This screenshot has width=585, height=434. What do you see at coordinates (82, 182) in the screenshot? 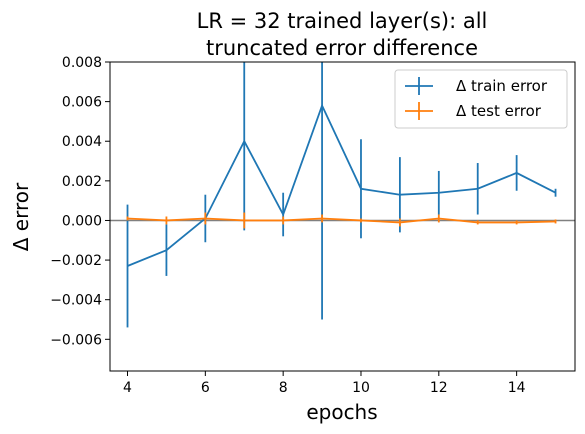
I see `y-tick-label: 0.002` at bounding box center [82, 182].